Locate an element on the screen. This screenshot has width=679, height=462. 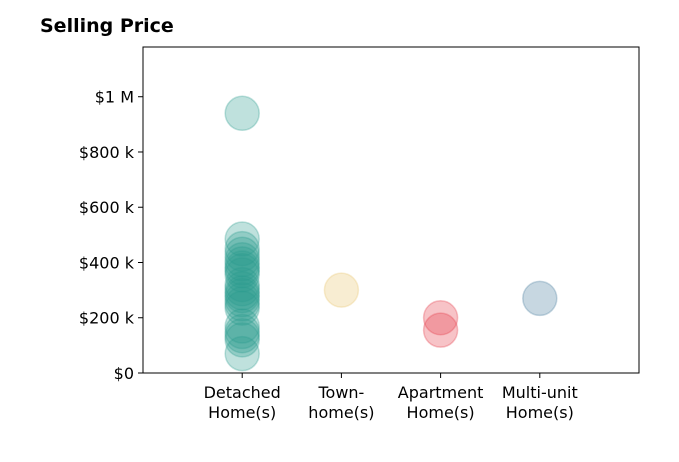
x-tick-label-3: Multi-unit Home(s) is located at coordinates (540, 402).